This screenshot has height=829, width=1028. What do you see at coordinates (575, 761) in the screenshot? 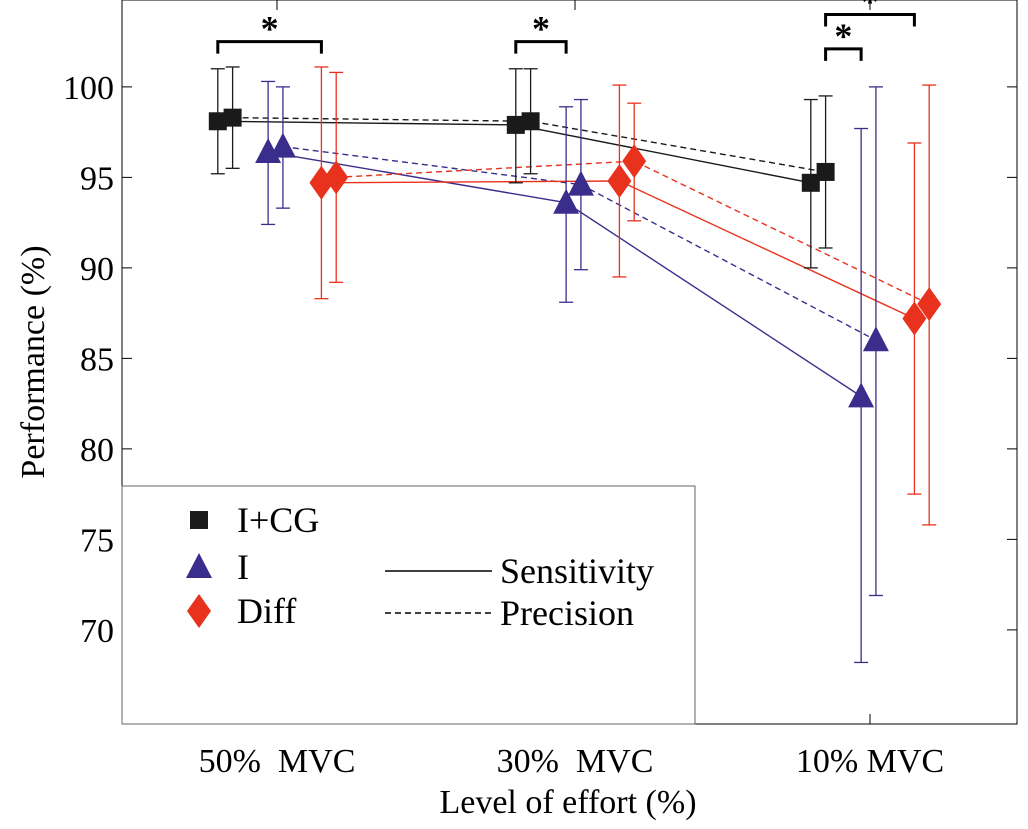
I see `x-tick-label: 30% MVC` at bounding box center [575, 761].